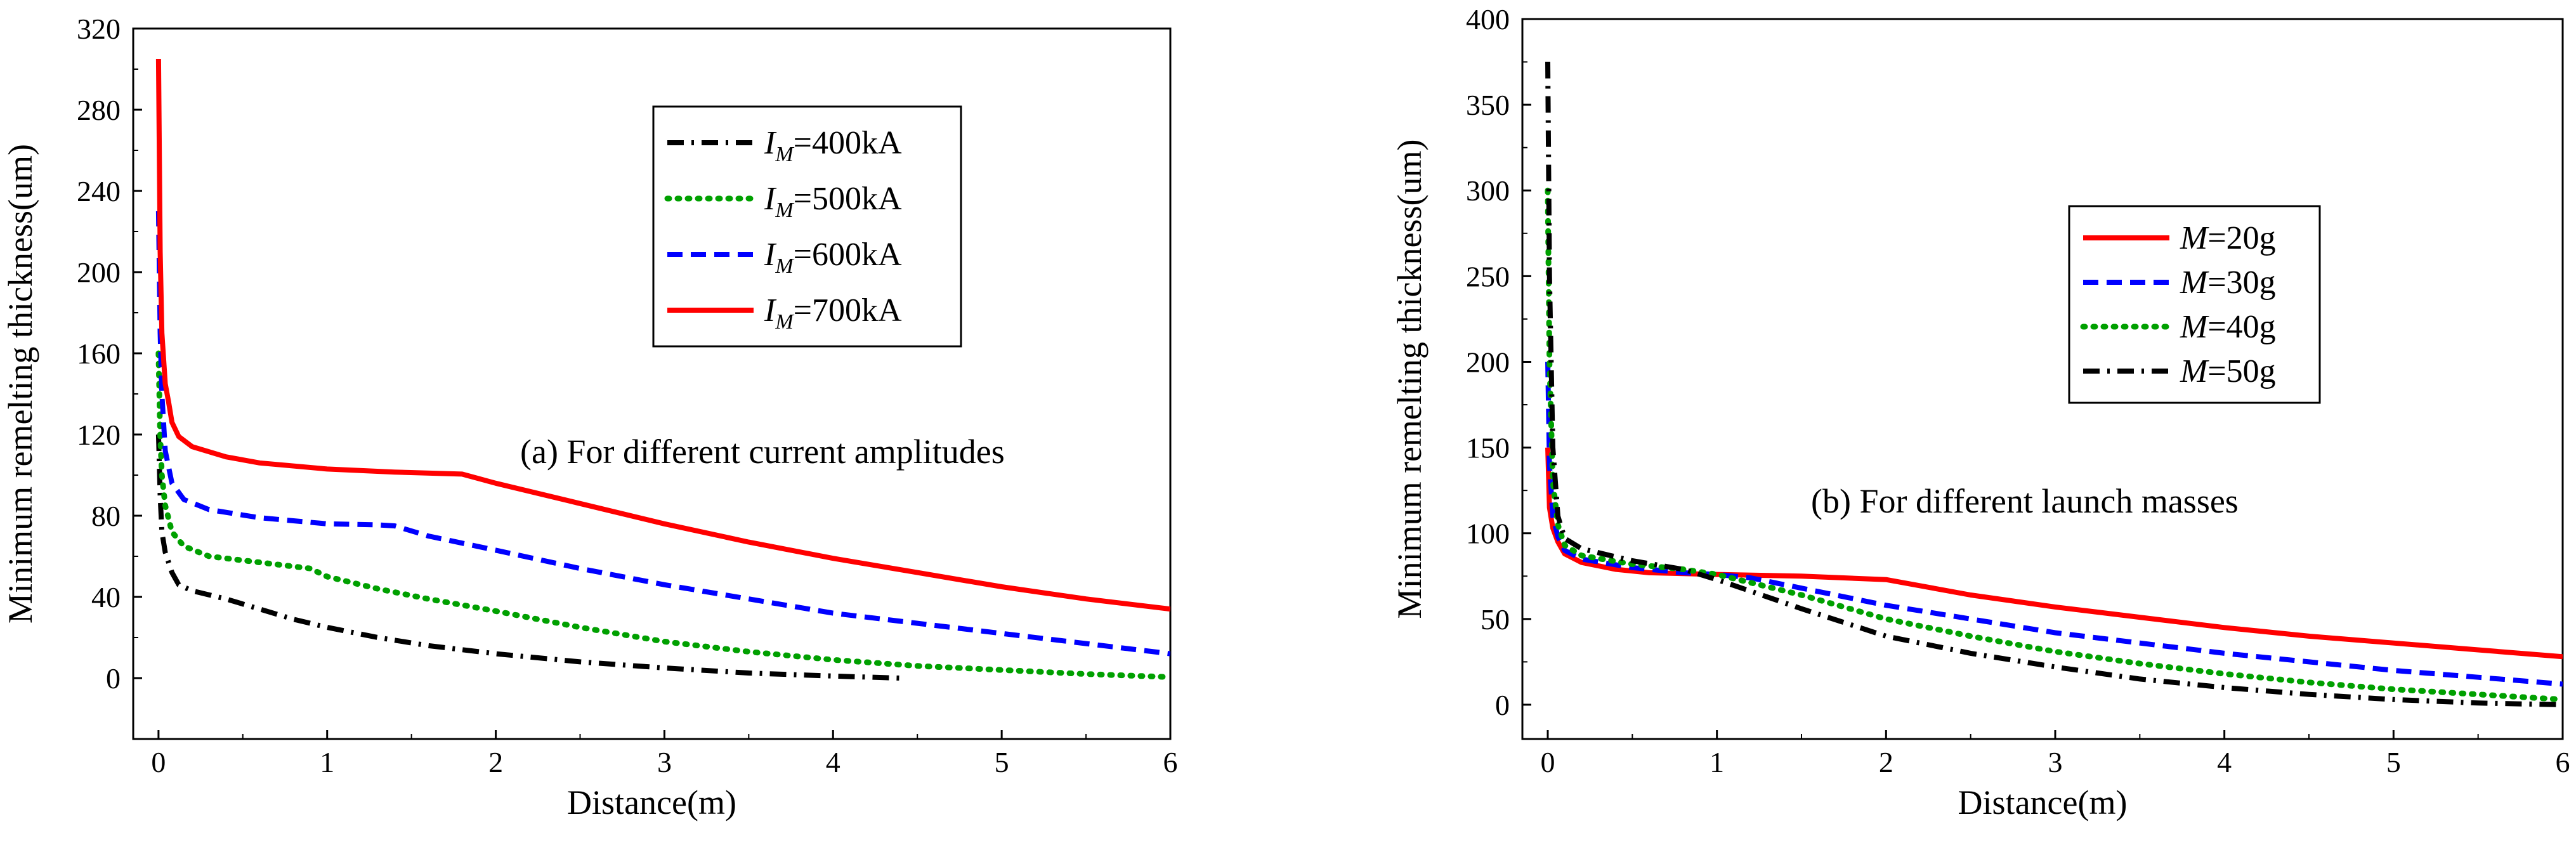 This screenshot has height=850, width=2576. What do you see at coordinates (1488, 19) in the screenshot?
I see `y-tick-label: 400` at bounding box center [1488, 19].